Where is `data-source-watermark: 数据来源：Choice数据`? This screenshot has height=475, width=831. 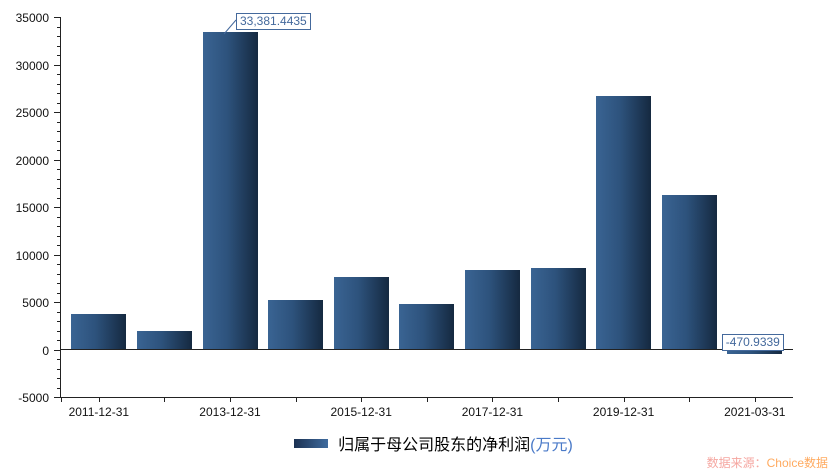 data-source-watermark: 数据来源：Choice数据 is located at coordinates (767, 462).